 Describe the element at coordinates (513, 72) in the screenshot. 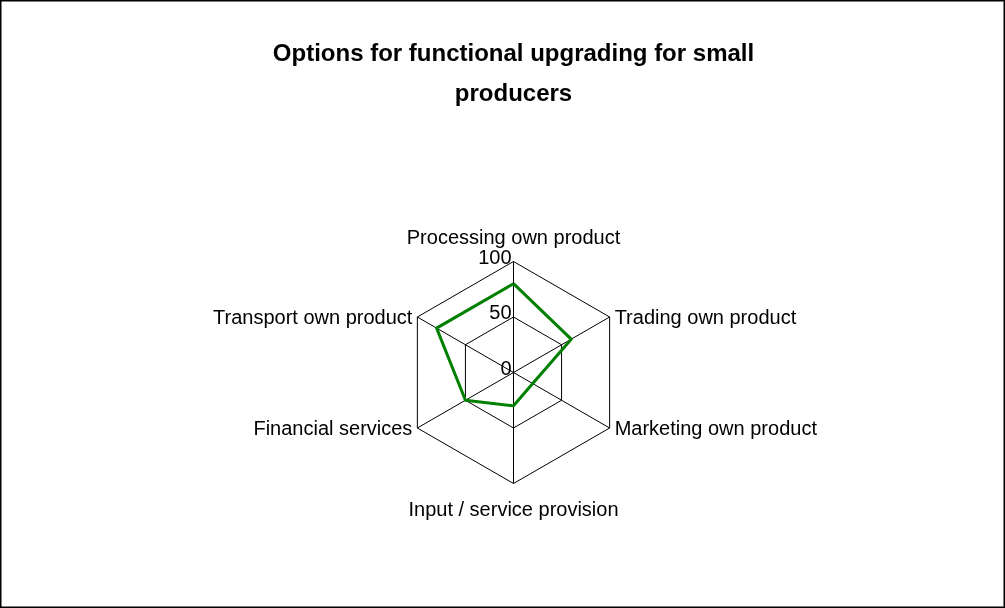

I see `chart-title: Options for functional upgrading for small producers` at that location.